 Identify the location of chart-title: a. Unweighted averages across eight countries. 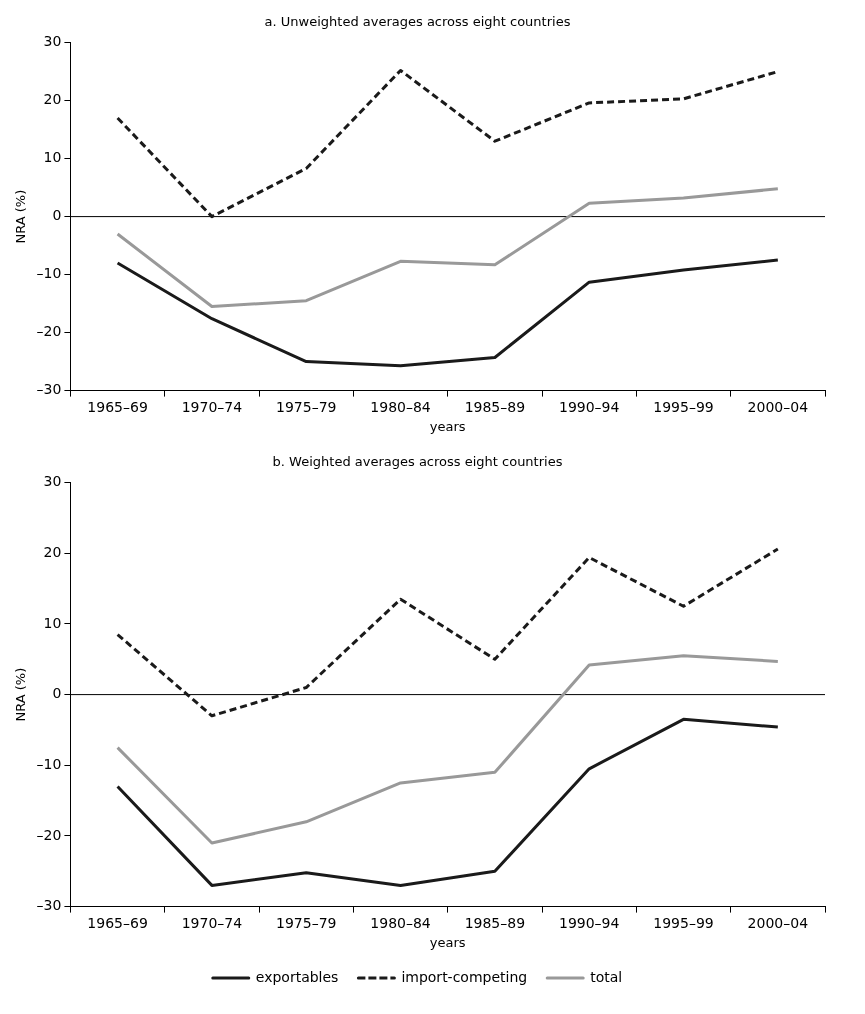
(417, 22).